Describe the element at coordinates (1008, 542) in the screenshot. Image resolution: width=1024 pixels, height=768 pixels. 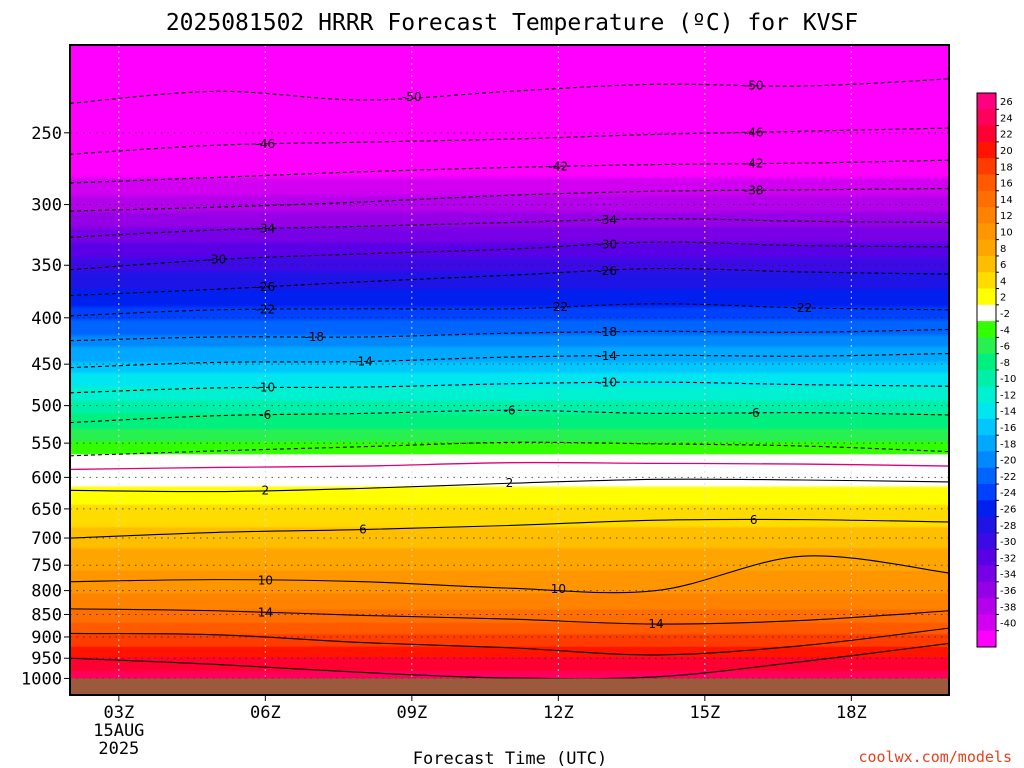
I see `colorbar-label: -30` at that location.